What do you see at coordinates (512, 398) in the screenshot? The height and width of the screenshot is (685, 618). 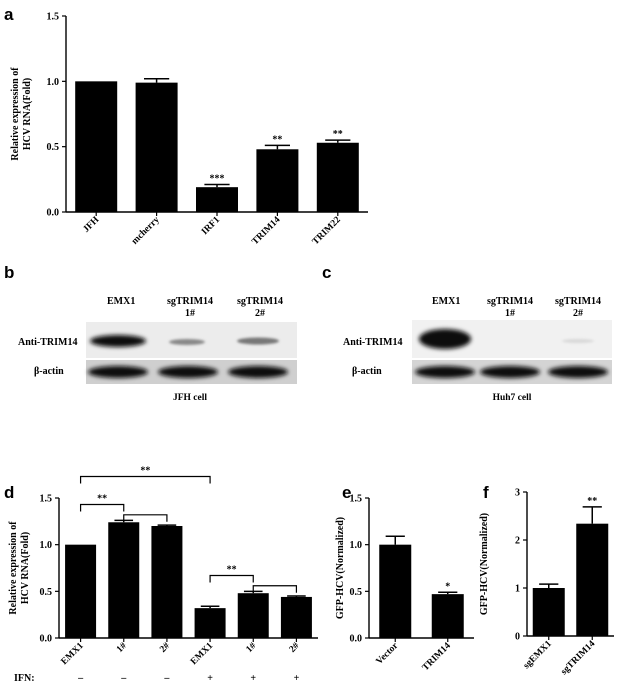 I see `blot-c-caption: Huh7 cell` at bounding box center [512, 398].